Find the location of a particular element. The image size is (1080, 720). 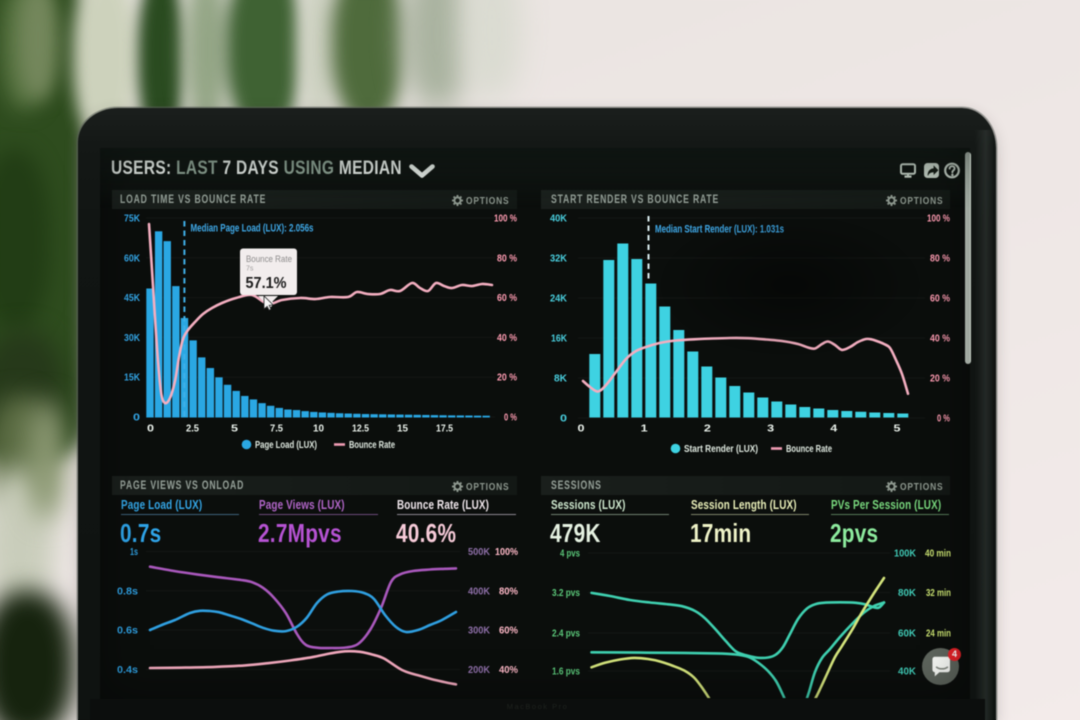

svg-text: 300K is located at coordinates (479, 631).